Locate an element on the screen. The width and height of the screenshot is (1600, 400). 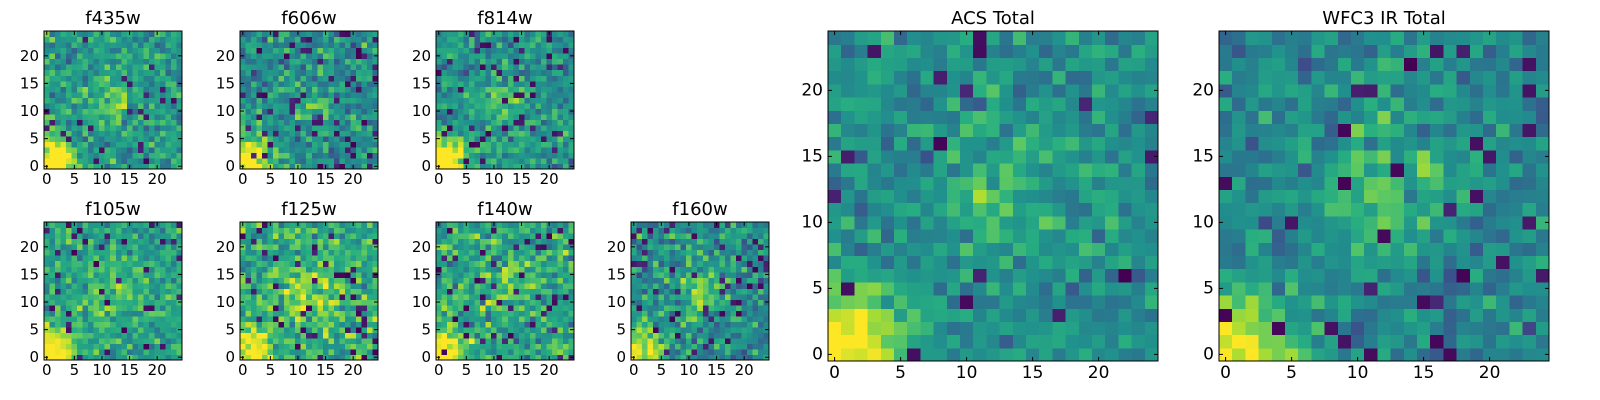
y-tick-label: 0 is located at coordinates (230, 166).